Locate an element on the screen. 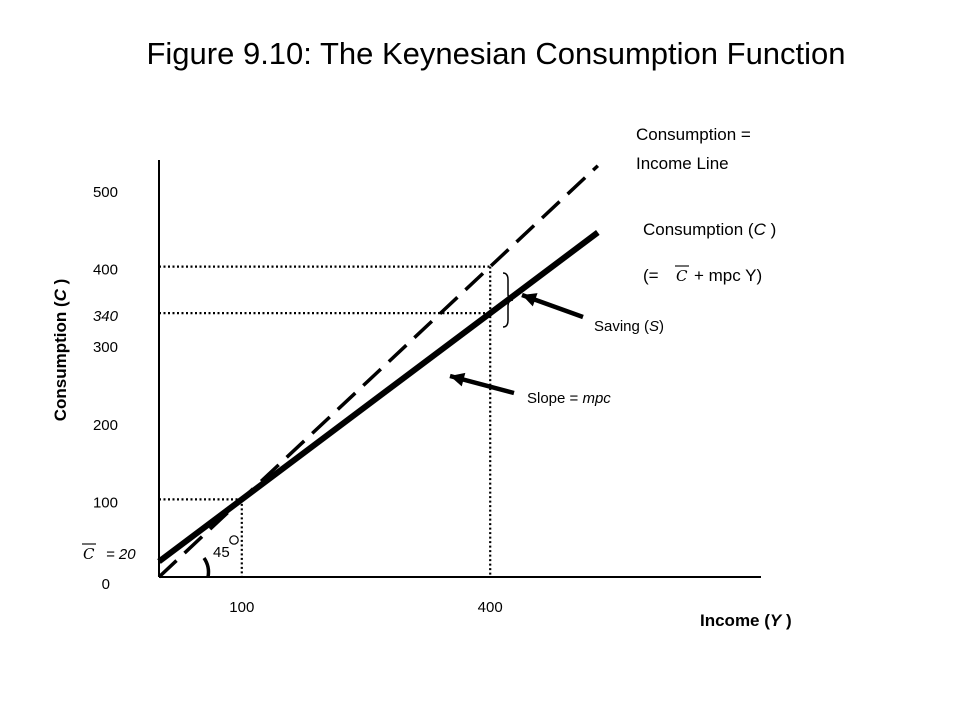  slope-arrow-head is located at coordinates (458, 379).